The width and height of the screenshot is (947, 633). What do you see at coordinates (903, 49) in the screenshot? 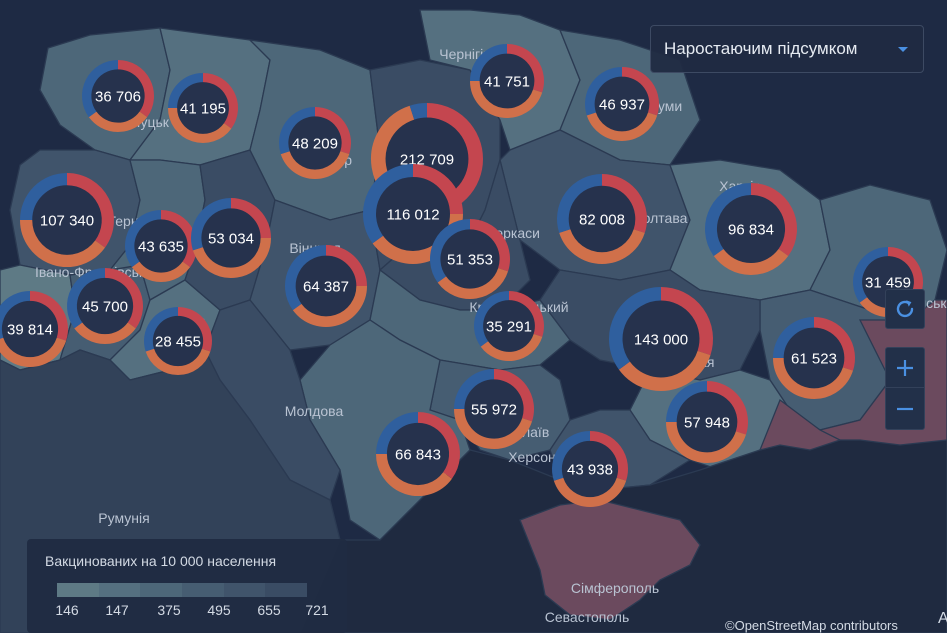
I see `caret-down-icon` at bounding box center [903, 49].